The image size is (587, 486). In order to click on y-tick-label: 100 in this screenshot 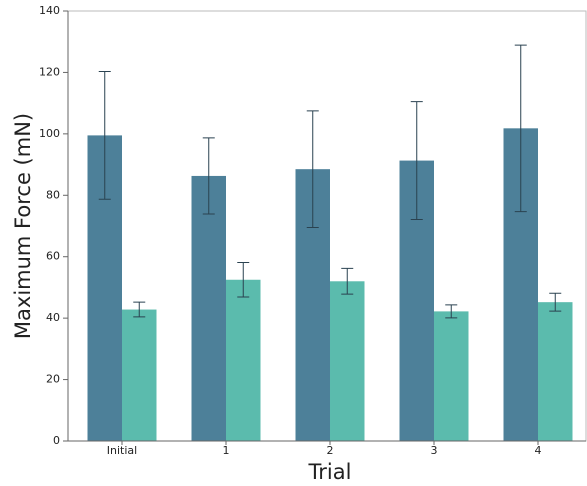, I will do `click(49, 133)`.